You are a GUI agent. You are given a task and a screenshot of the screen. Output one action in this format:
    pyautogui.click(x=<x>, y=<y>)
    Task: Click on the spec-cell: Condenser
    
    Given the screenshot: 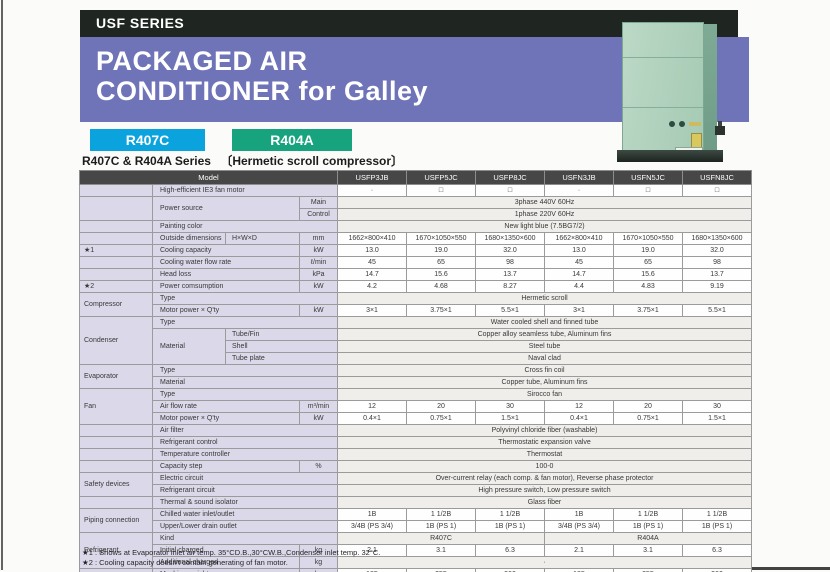 What is the action you would take?
    pyautogui.click(x=116, y=340)
    